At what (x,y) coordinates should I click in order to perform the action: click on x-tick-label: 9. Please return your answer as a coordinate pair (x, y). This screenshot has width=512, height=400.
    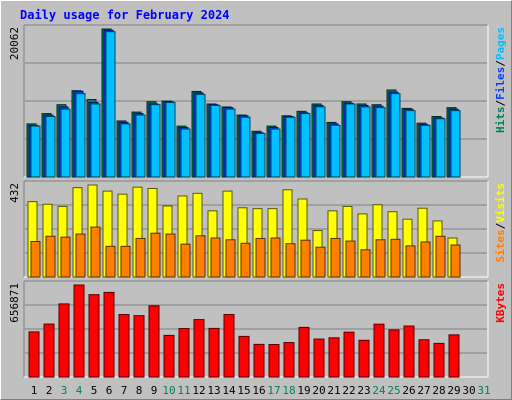
    Looking at the image, I should click on (154, 390).